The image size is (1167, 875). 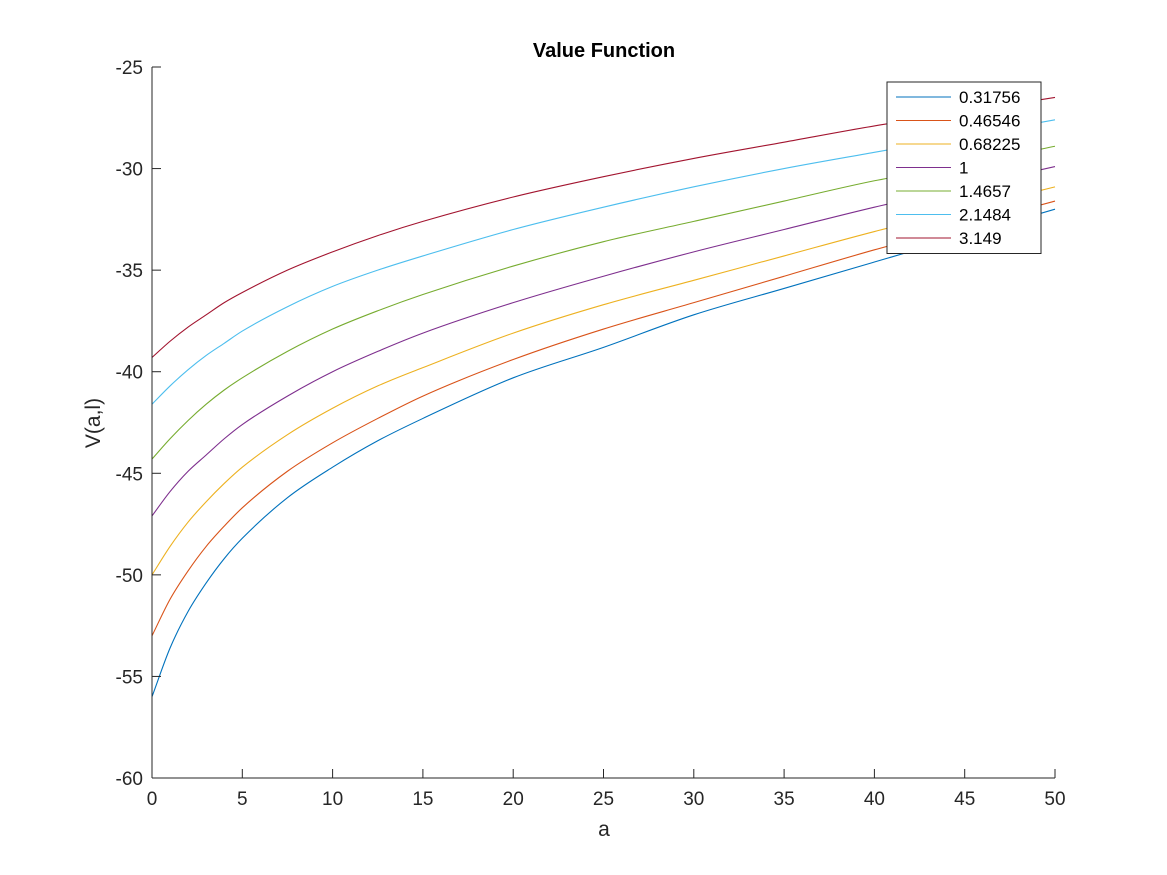 I want to click on x-tick-label-5: 25, so click(x=603, y=799).